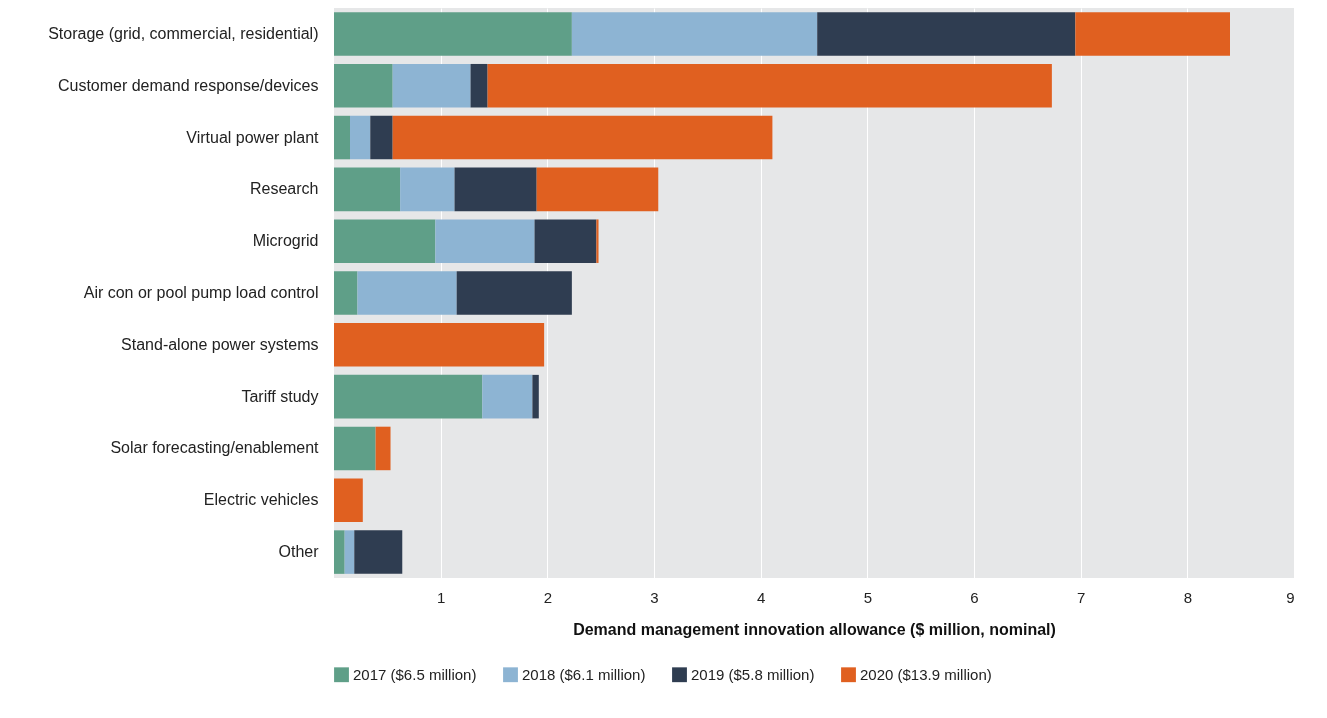 The height and width of the screenshot is (718, 1327). I want to click on y-tick-label: Electric vehicles, so click(261, 500).